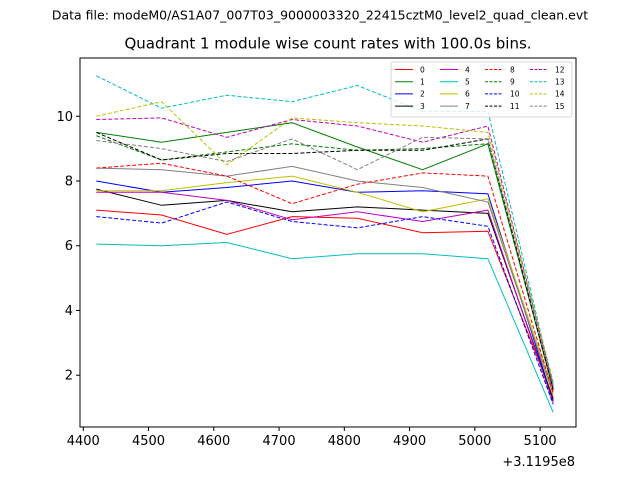 The height and width of the screenshot is (480, 640). Describe the element at coordinates (467, 69) in the screenshot. I see `legend-label-4: 4` at that location.